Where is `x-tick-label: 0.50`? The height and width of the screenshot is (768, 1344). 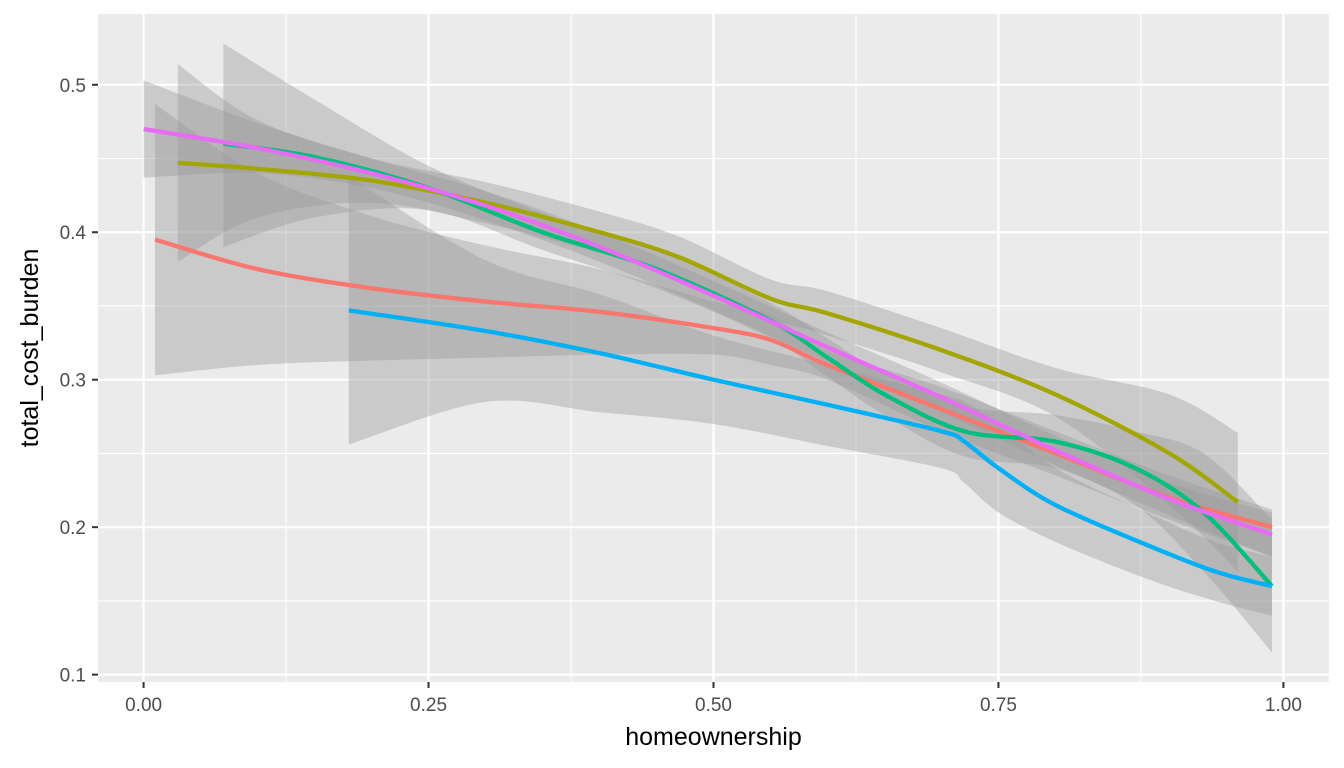 x-tick-label: 0.50 is located at coordinates (713, 705).